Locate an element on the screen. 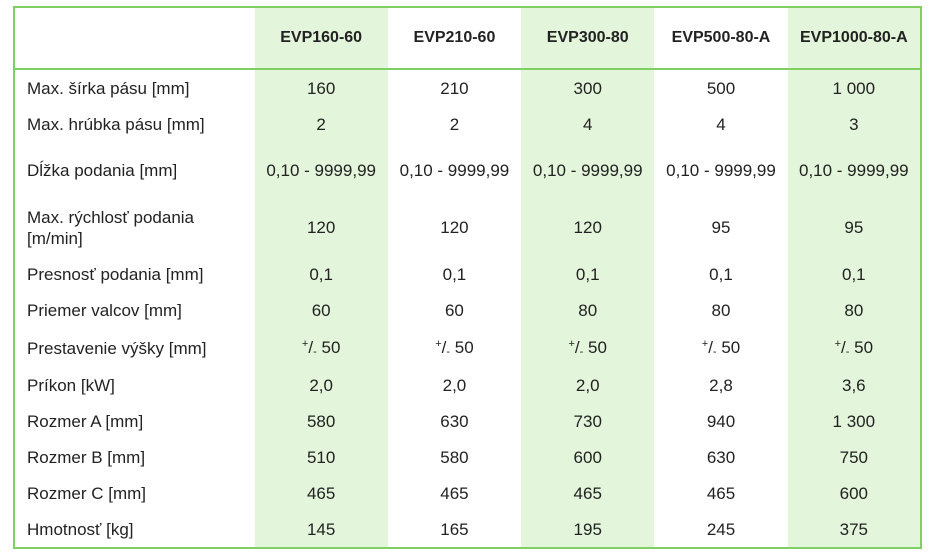 The width and height of the screenshot is (930, 556). table-row: Rozmer C [mm] 465 465 465 465 600 is located at coordinates (467, 493).